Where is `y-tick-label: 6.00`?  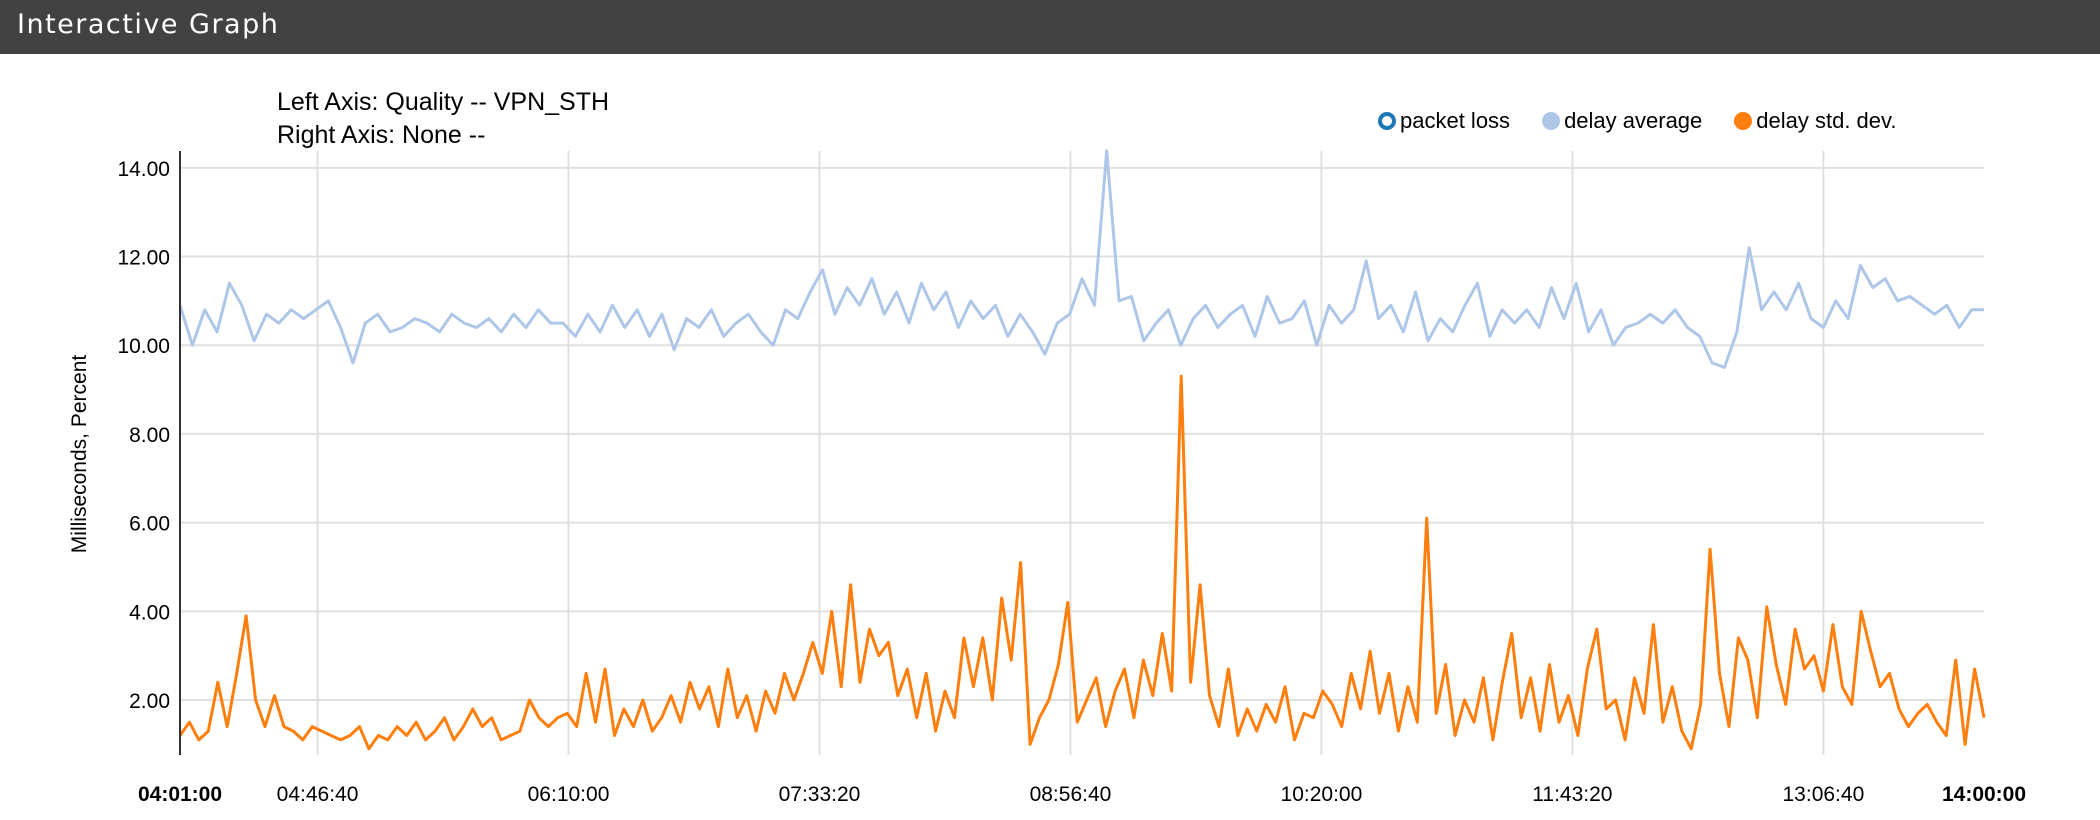
y-tick-label: 6.00 is located at coordinates (149, 524).